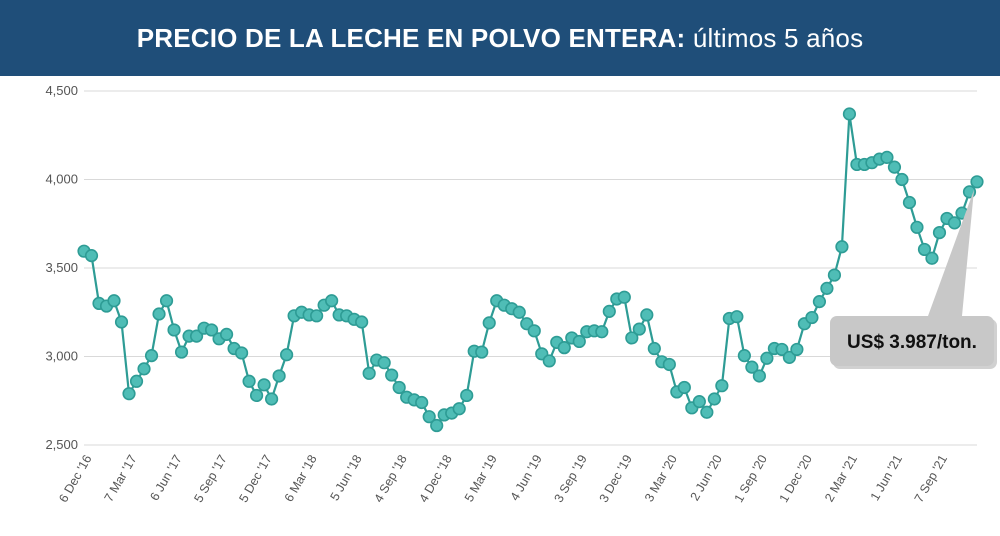  Describe the element at coordinates (751, 478) in the screenshot. I see `x-tick-label: 1 Sep '20` at that location.